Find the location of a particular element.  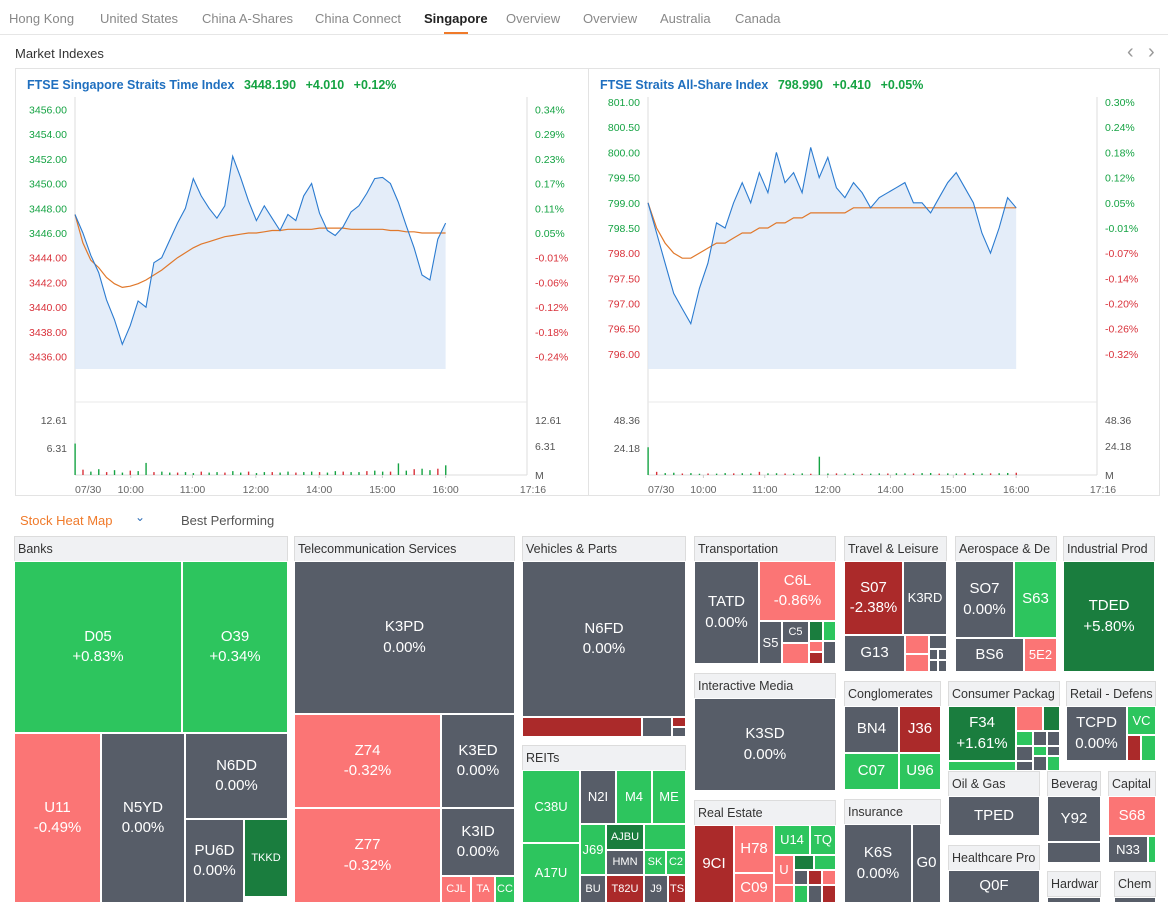

heatmap-cell: C38U is located at coordinates (551, 806).